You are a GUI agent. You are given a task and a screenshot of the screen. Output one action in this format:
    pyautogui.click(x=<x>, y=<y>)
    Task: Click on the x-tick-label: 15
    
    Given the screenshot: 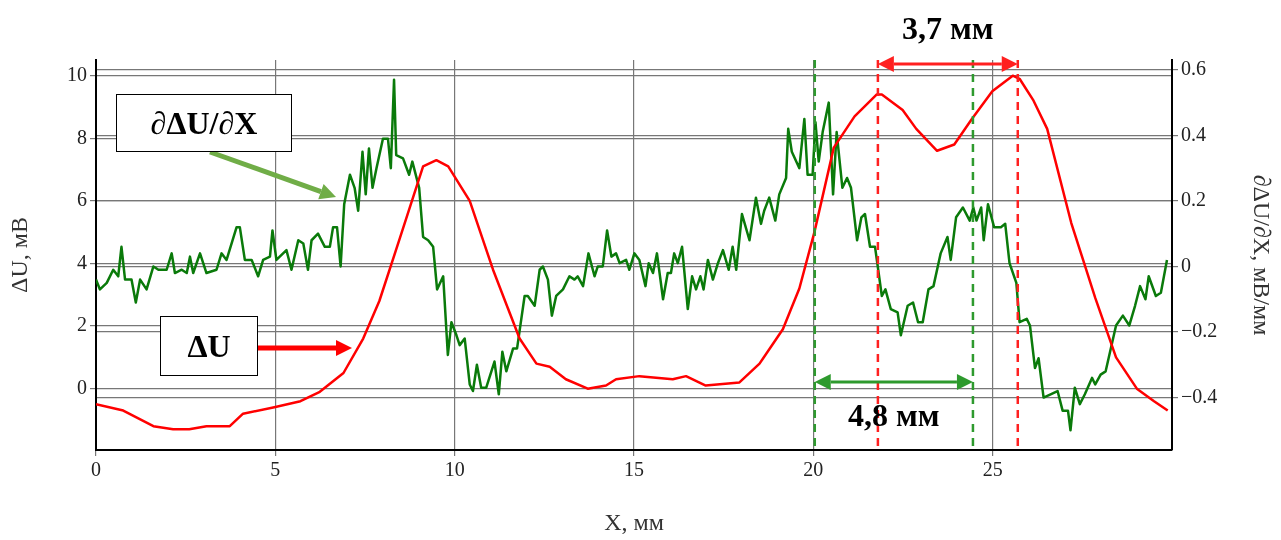 What is the action you would take?
    pyautogui.click(x=634, y=469)
    